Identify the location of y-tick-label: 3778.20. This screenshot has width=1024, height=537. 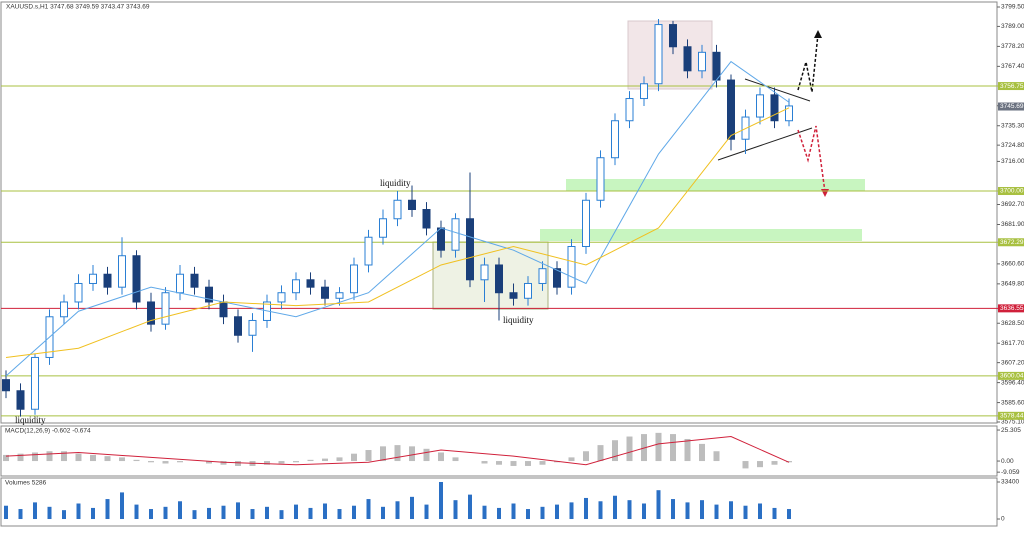
(1012, 46).